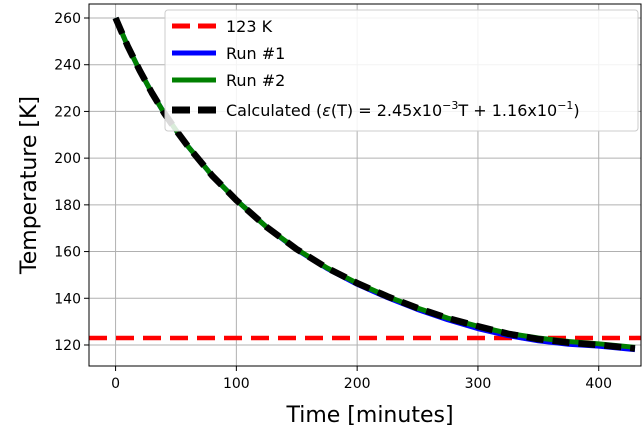  What do you see at coordinates (67, 66) in the screenshot?
I see `y-tick-label: 240` at bounding box center [67, 66].